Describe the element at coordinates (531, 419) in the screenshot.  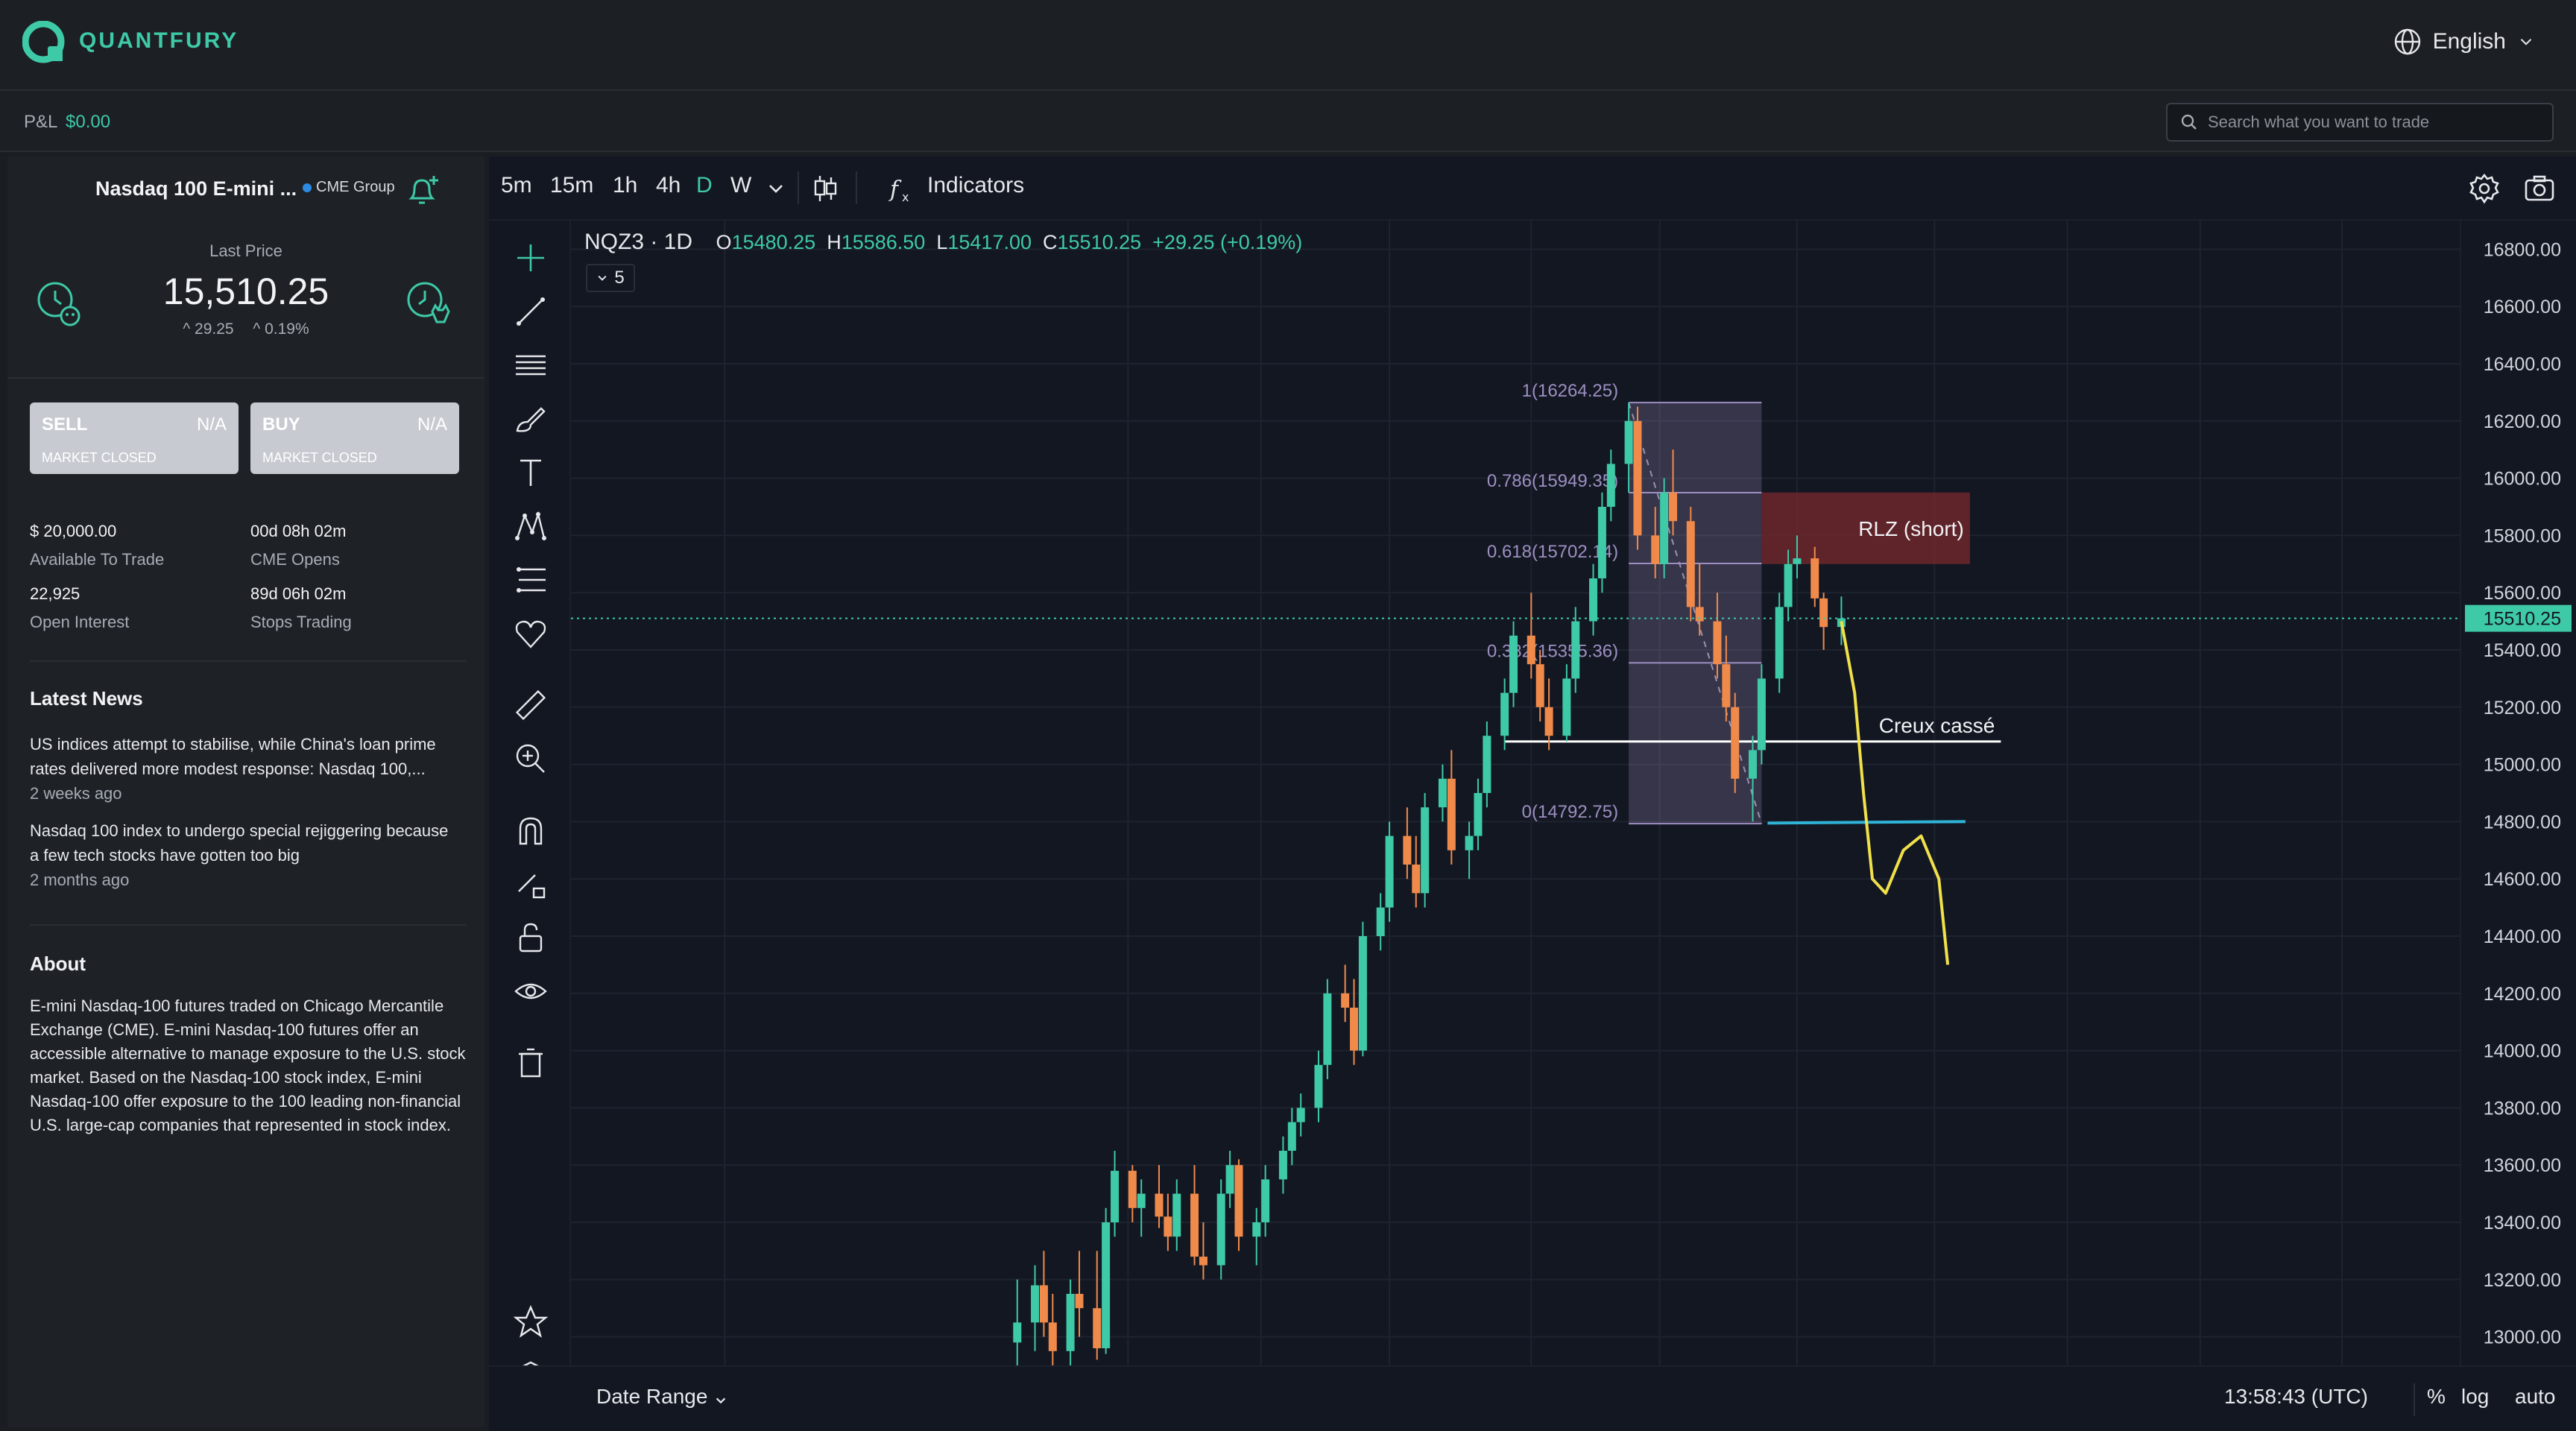
I see `brush-tool-icon` at that location.